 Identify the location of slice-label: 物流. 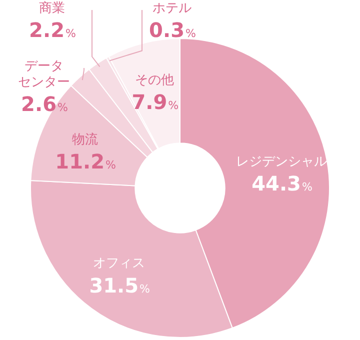
(85, 139).